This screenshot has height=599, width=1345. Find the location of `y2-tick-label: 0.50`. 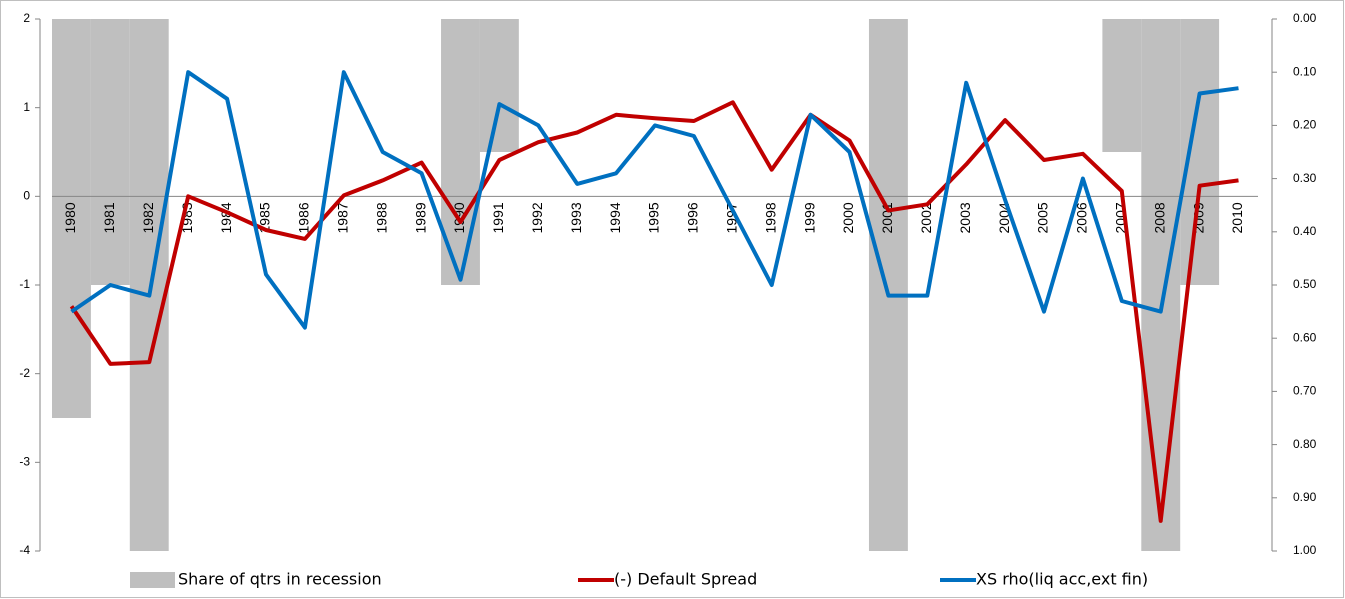

y2-tick-label: 0.50 is located at coordinates (1305, 284).